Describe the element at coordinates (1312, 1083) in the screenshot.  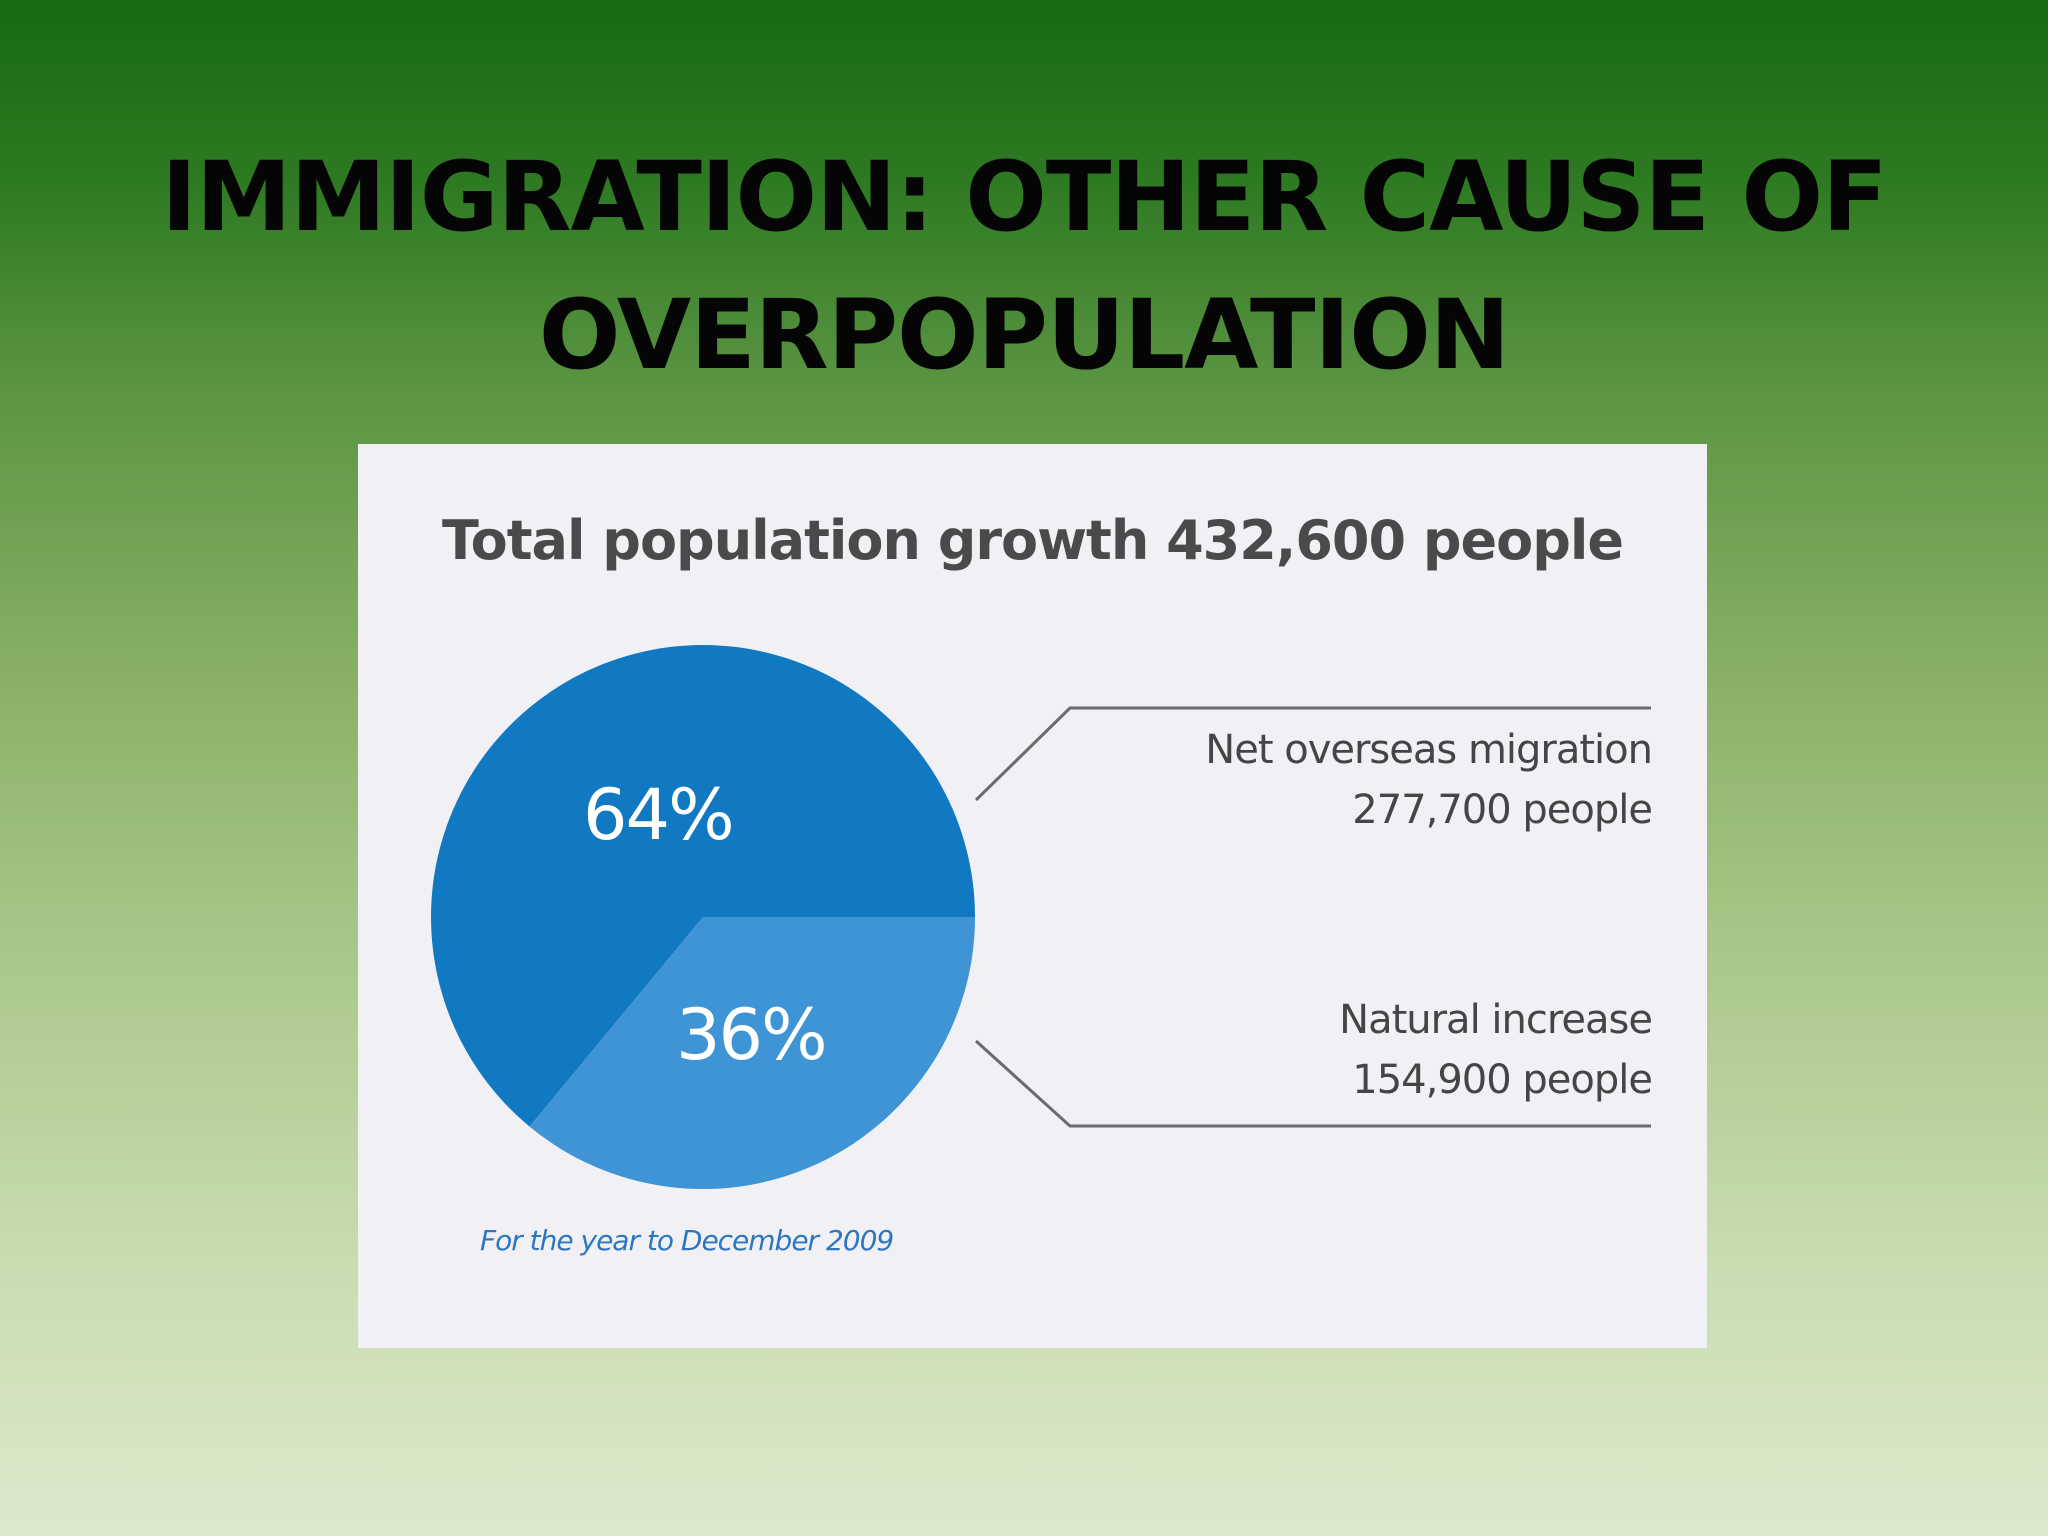
I see `leader-line-natural-increase` at that location.